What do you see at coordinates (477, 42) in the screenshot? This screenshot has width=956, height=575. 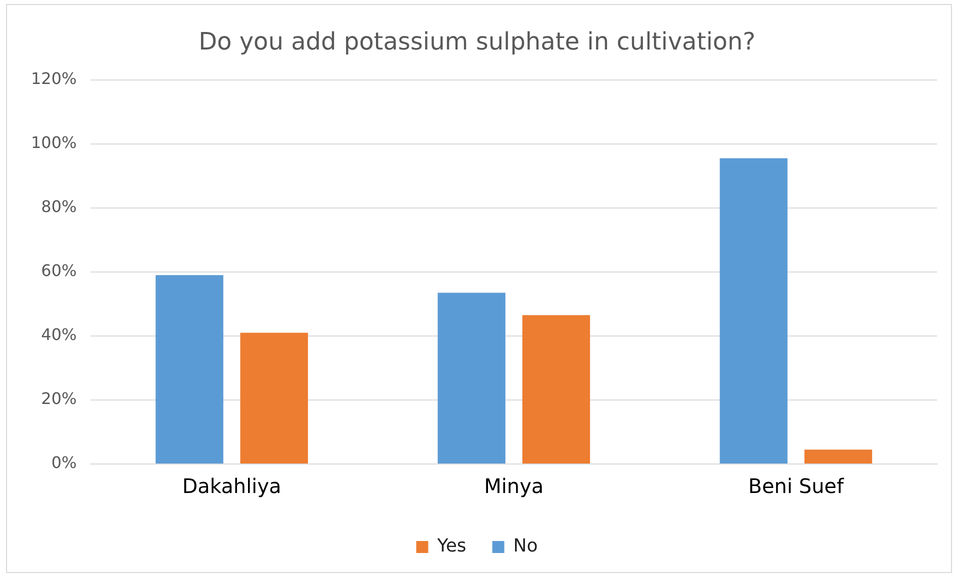 I see `chart-title: Do you add potassium sulphate in cultivation?` at bounding box center [477, 42].